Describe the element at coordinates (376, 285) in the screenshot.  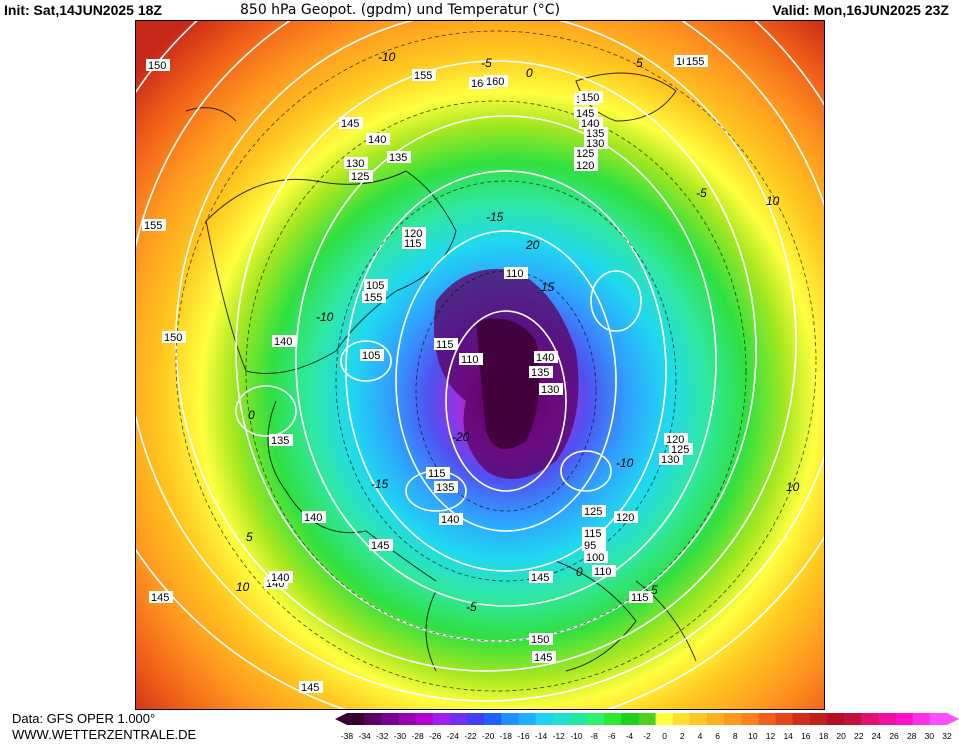
I see `geopotential-label: 105` at that location.